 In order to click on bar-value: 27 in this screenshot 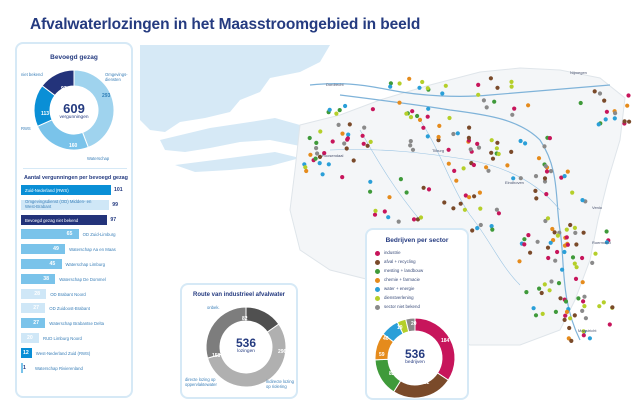, I will do `click(36, 323)`.